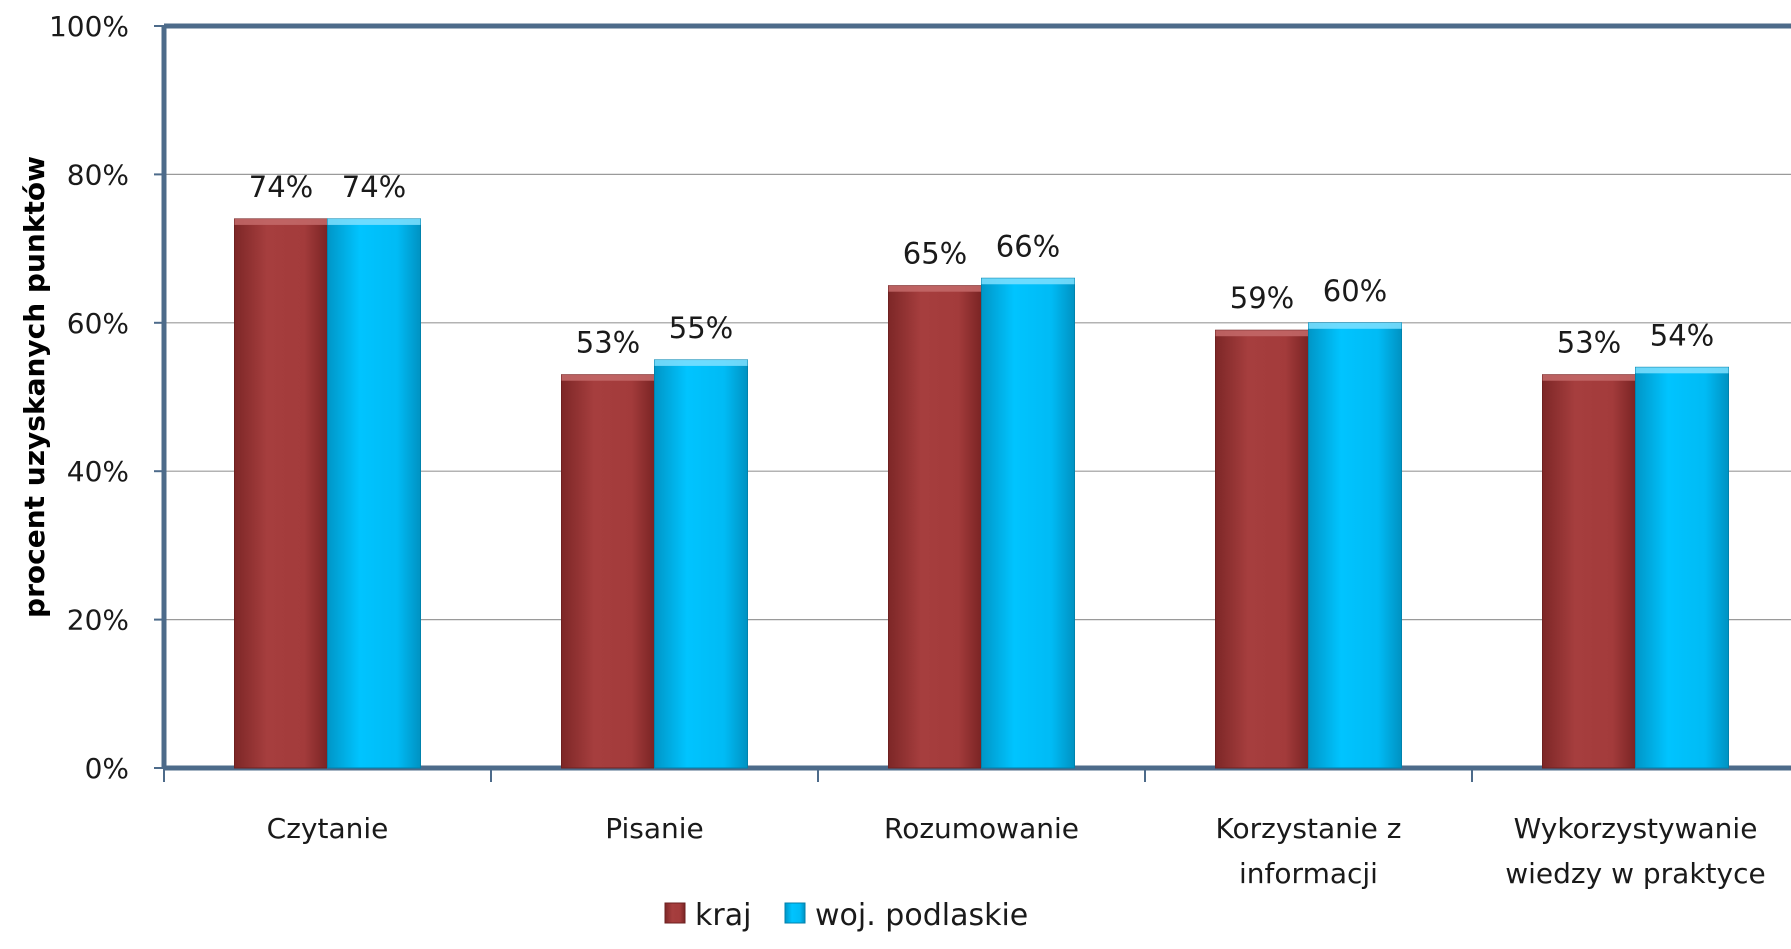  Describe the element at coordinates (981, 828) in the screenshot. I see `x-category-label: Rozumowanie` at that location.